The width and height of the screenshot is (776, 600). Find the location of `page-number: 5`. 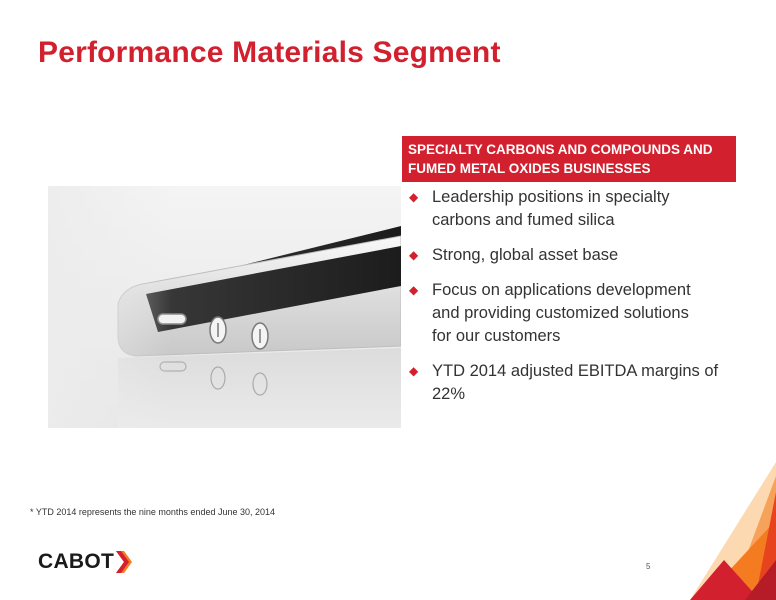

page-number: 5 is located at coordinates (648, 566).